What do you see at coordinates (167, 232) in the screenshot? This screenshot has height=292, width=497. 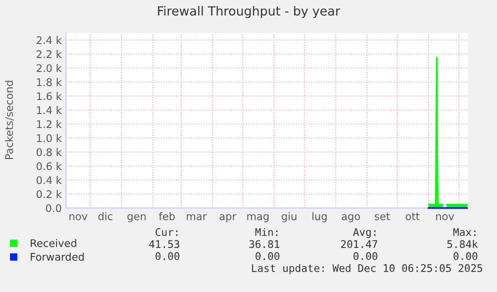 I see `text: Cur:` at bounding box center [167, 232].